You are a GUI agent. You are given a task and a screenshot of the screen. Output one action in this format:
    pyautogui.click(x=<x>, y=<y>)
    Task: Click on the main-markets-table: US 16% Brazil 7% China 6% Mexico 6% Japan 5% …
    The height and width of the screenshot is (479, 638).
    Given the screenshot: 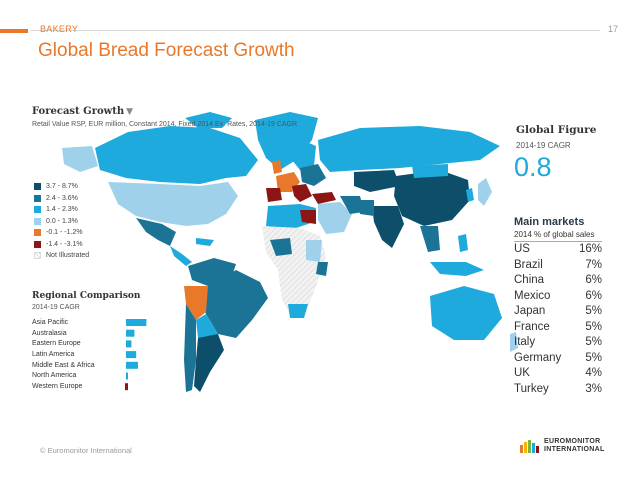 What is the action you would take?
    pyautogui.click(x=558, y=319)
    